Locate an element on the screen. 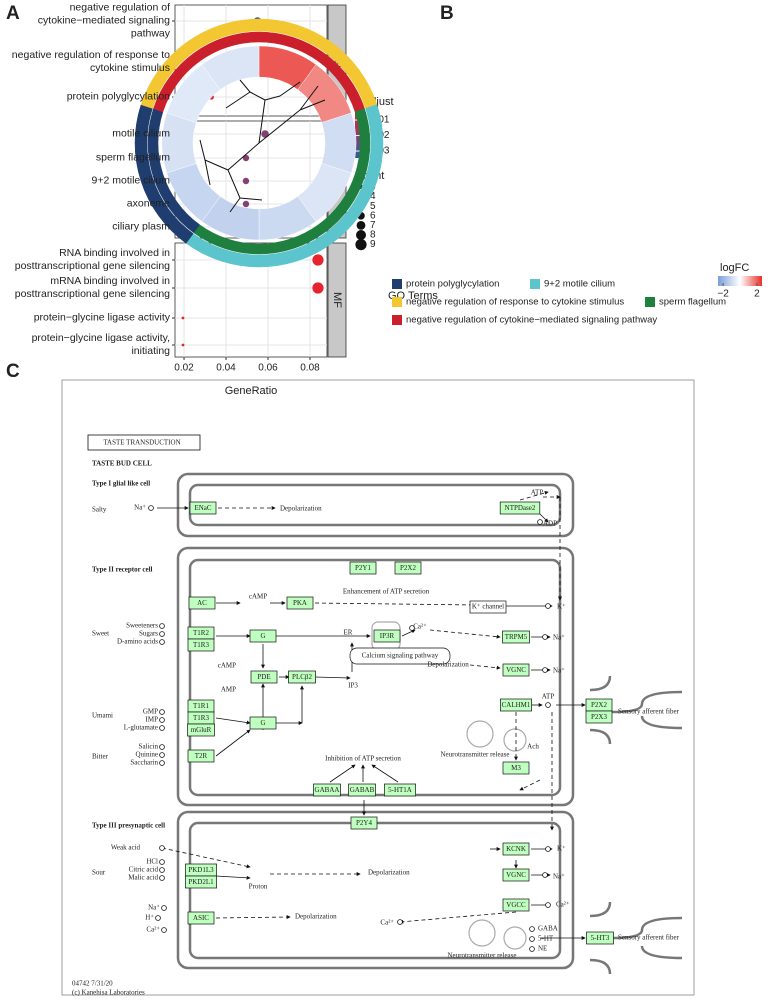 The image size is (782, 1001). pathway-label: Neurotransmitter release is located at coordinates (482, 956).